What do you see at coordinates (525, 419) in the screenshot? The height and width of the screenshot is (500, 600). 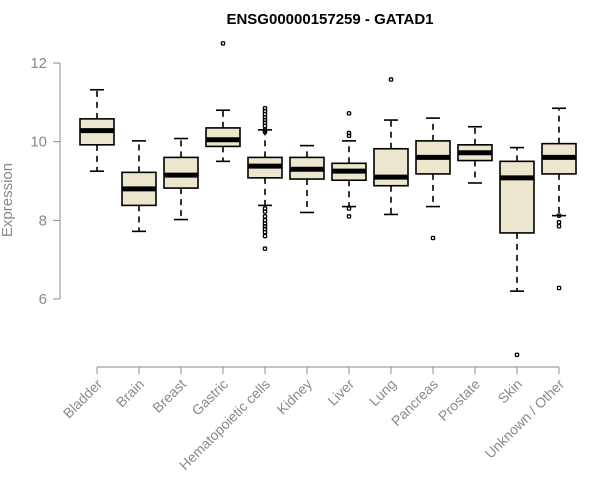 I see `x-tick-label: Unknown / Other` at bounding box center [525, 419].